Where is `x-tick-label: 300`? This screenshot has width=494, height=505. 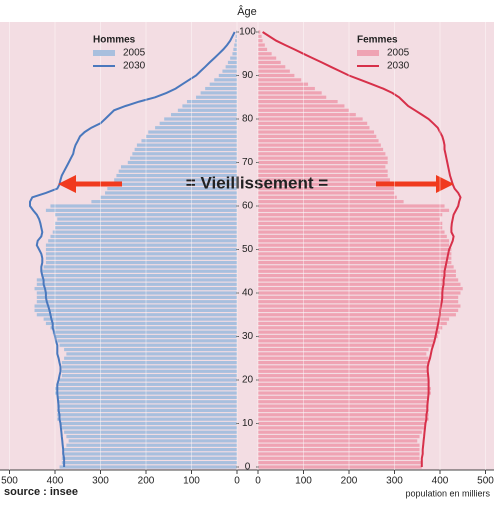 x-tick-label: 300 is located at coordinates (394, 481).